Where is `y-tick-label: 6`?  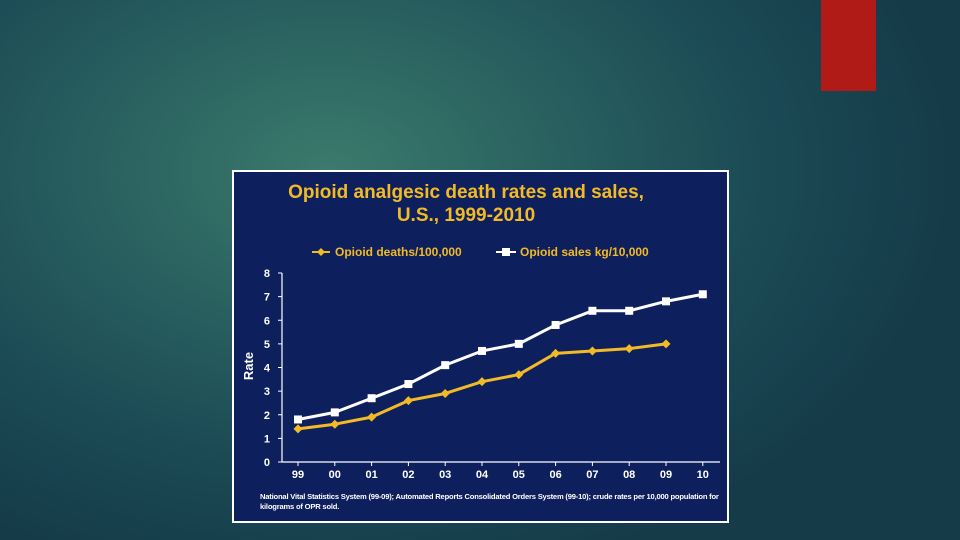
y-tick-label: 6 is located at coordinates (267, 321).